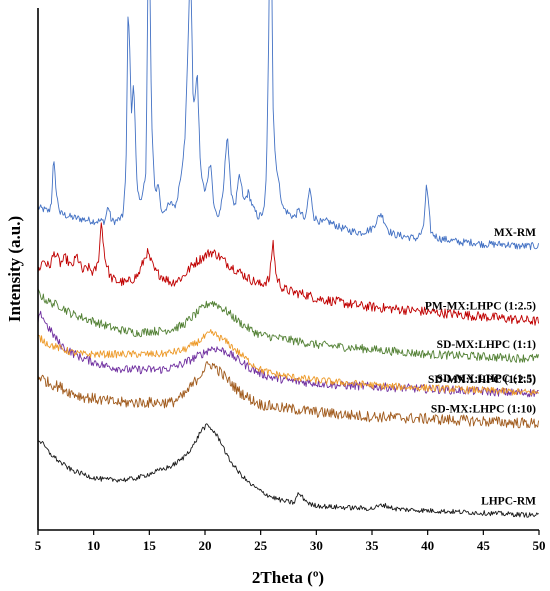  I want to click on series-label: SD-MX:LHPC (1:1), so click(486, 345).